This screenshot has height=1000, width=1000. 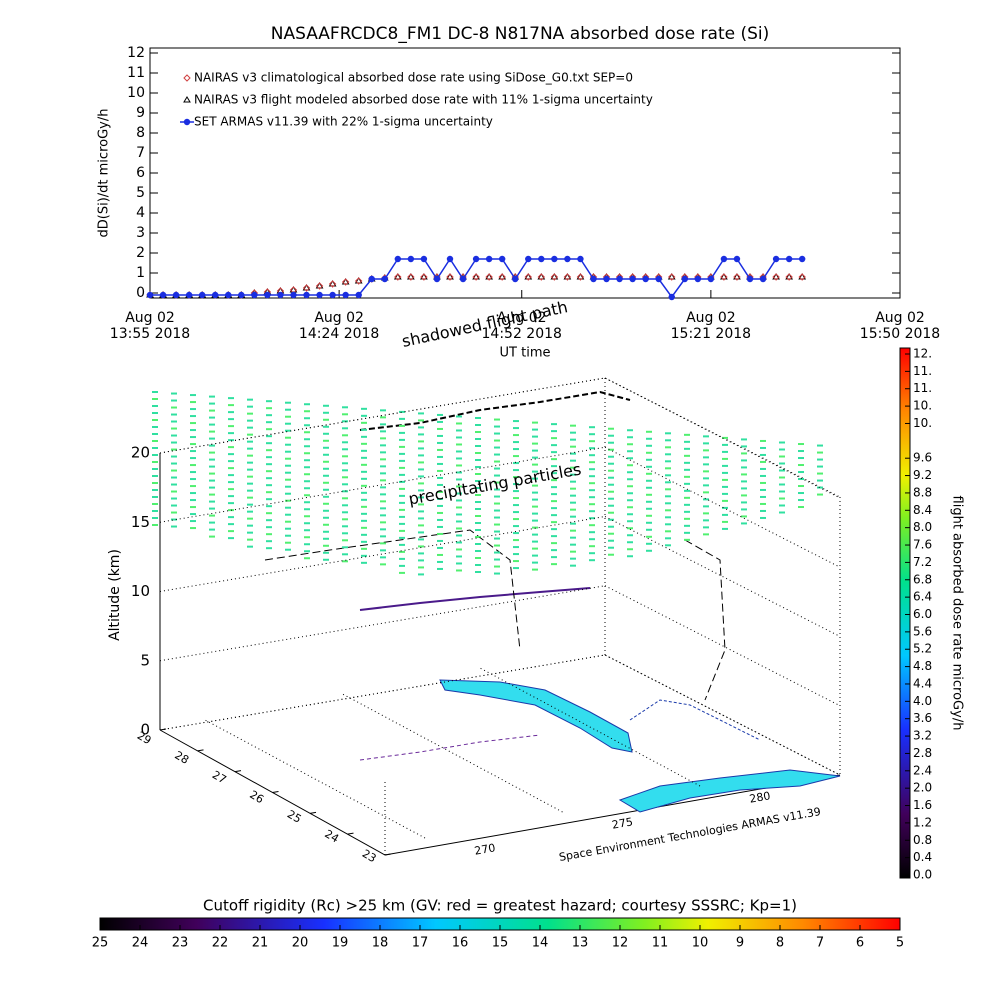 I want to click on colorbar-tick-label: 2.8, so click(x=922, y=753).